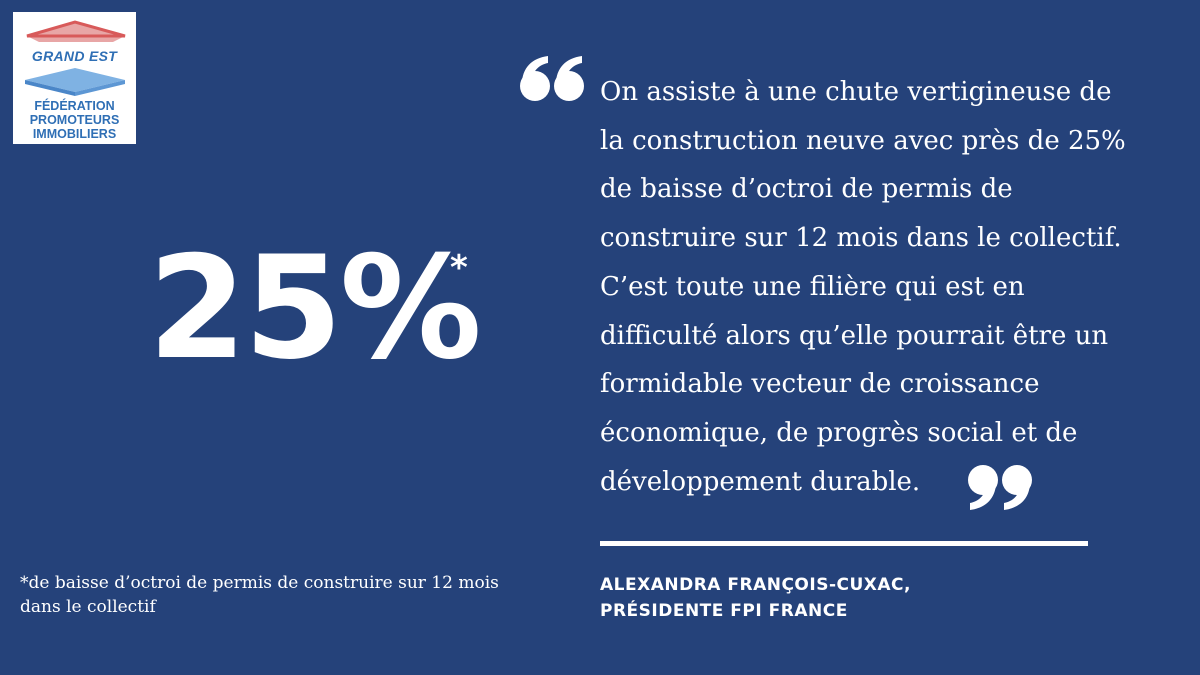  What do you see at coordinates (74, 134) in the screenshot?
I see `logo-line: IMMOBILIERS` at bounding box center [74, 134].